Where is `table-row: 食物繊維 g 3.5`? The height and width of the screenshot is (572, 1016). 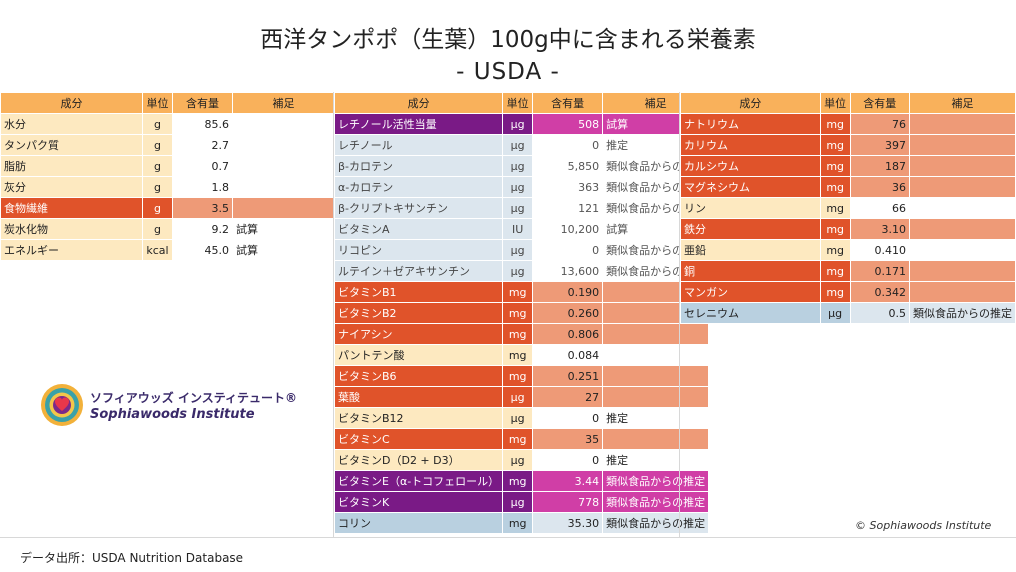 table-row: 食物繊維 g 3.5 is located at coordinates (167, 208).